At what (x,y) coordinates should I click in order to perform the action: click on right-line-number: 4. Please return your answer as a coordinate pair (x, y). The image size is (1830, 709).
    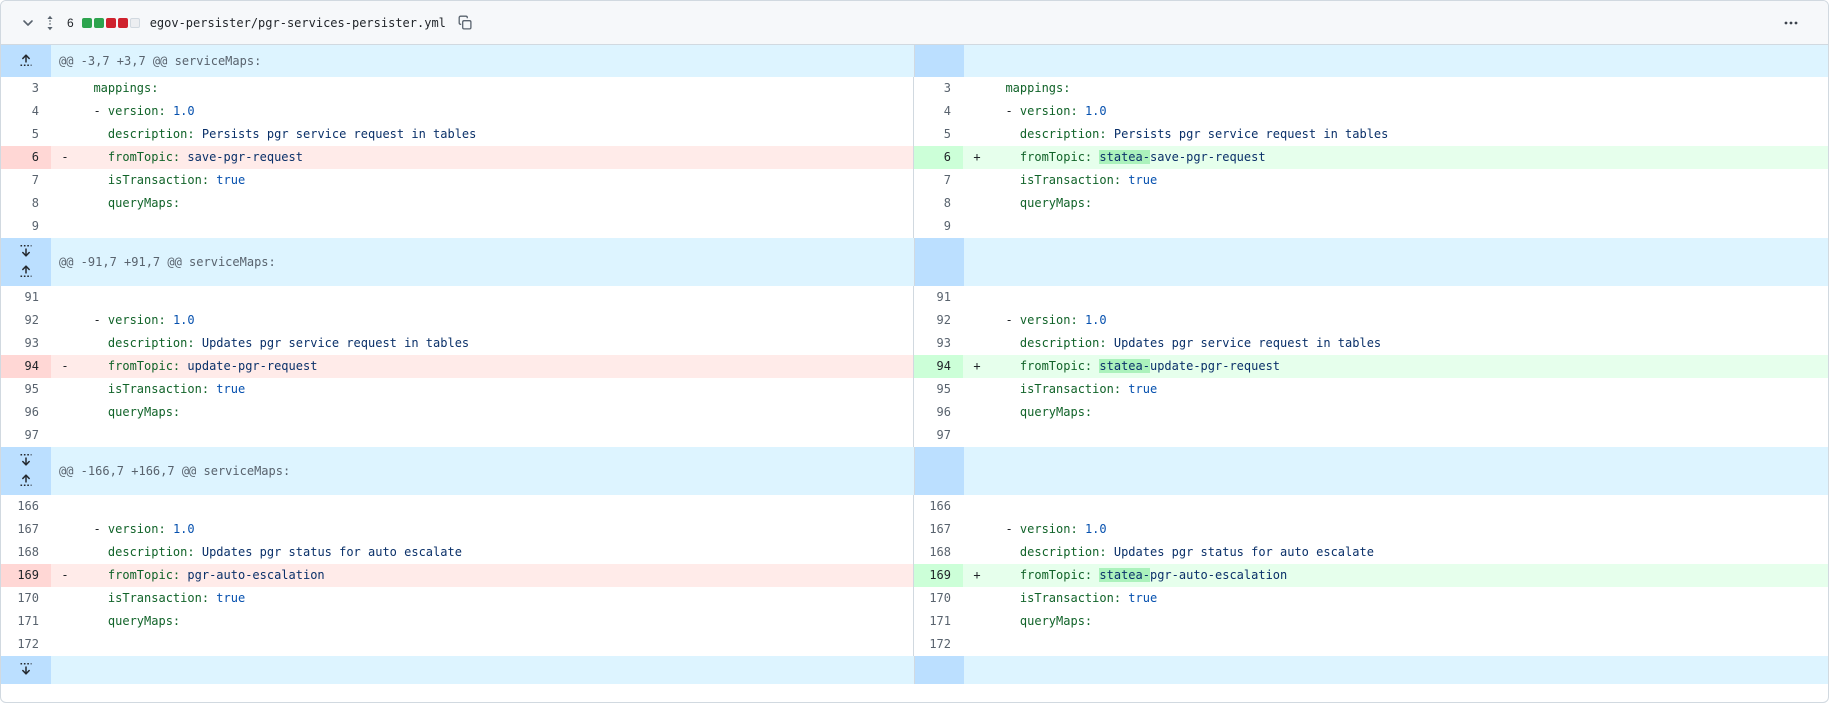
    Looking at the image, I should click on (938, 111).